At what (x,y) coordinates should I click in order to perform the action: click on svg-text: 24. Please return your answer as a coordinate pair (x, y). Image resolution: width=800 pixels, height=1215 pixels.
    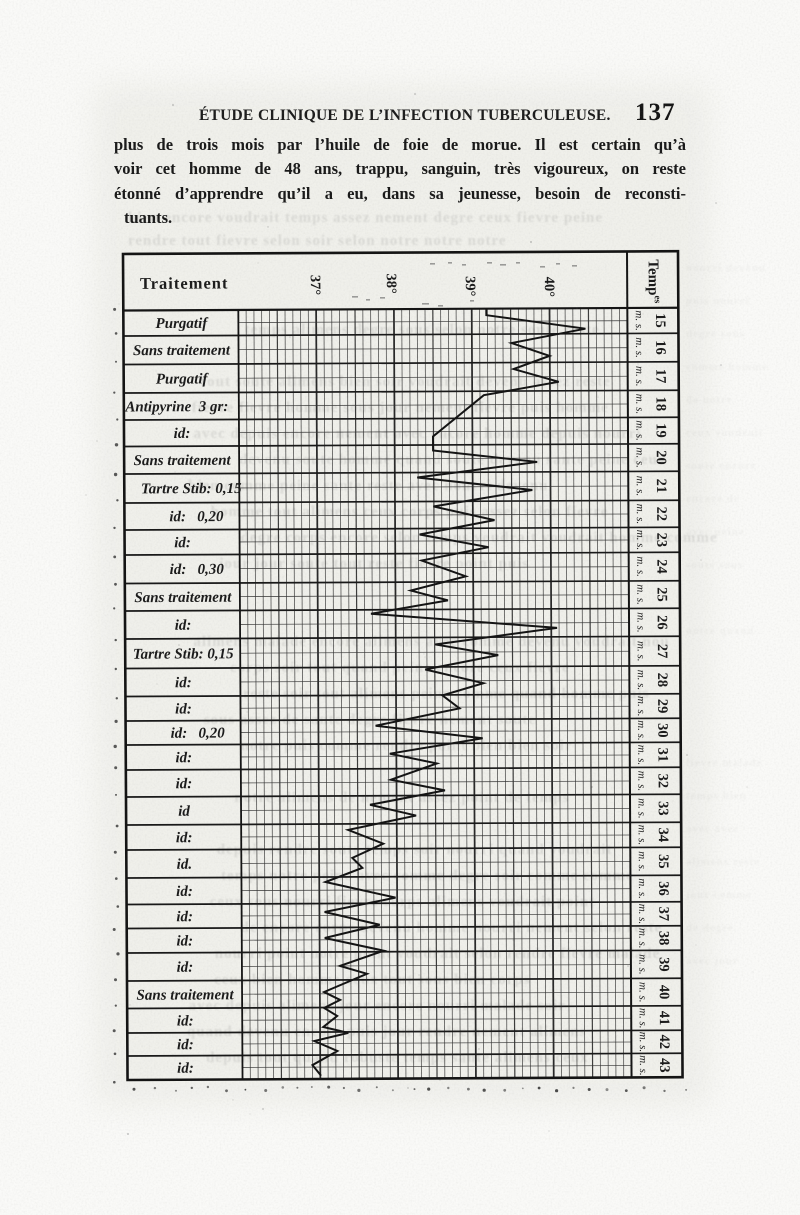
    Looking at the image, I should click on (661, 566).